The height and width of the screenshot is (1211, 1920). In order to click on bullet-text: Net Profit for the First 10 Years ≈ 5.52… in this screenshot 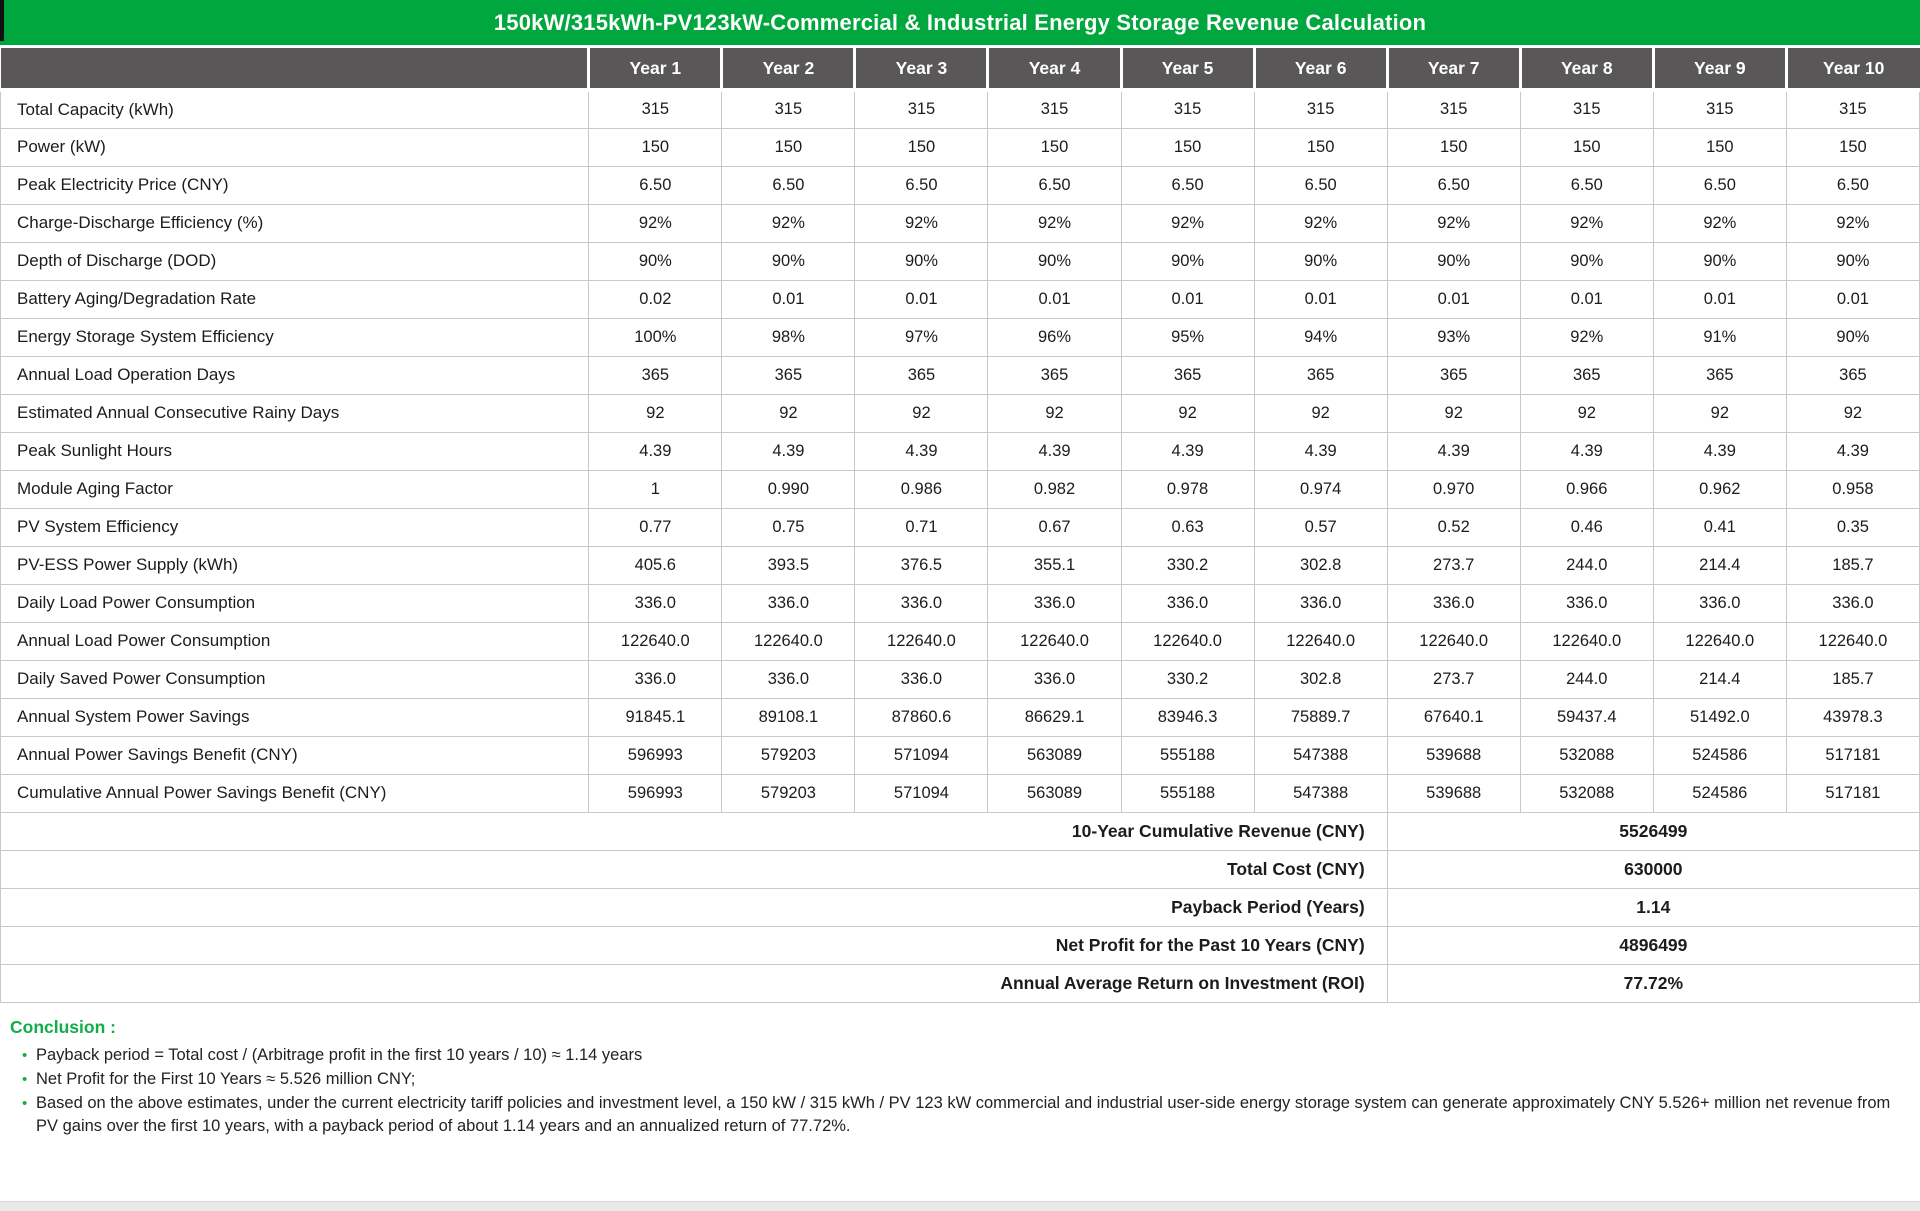, I will do `click(226, 1078)`.